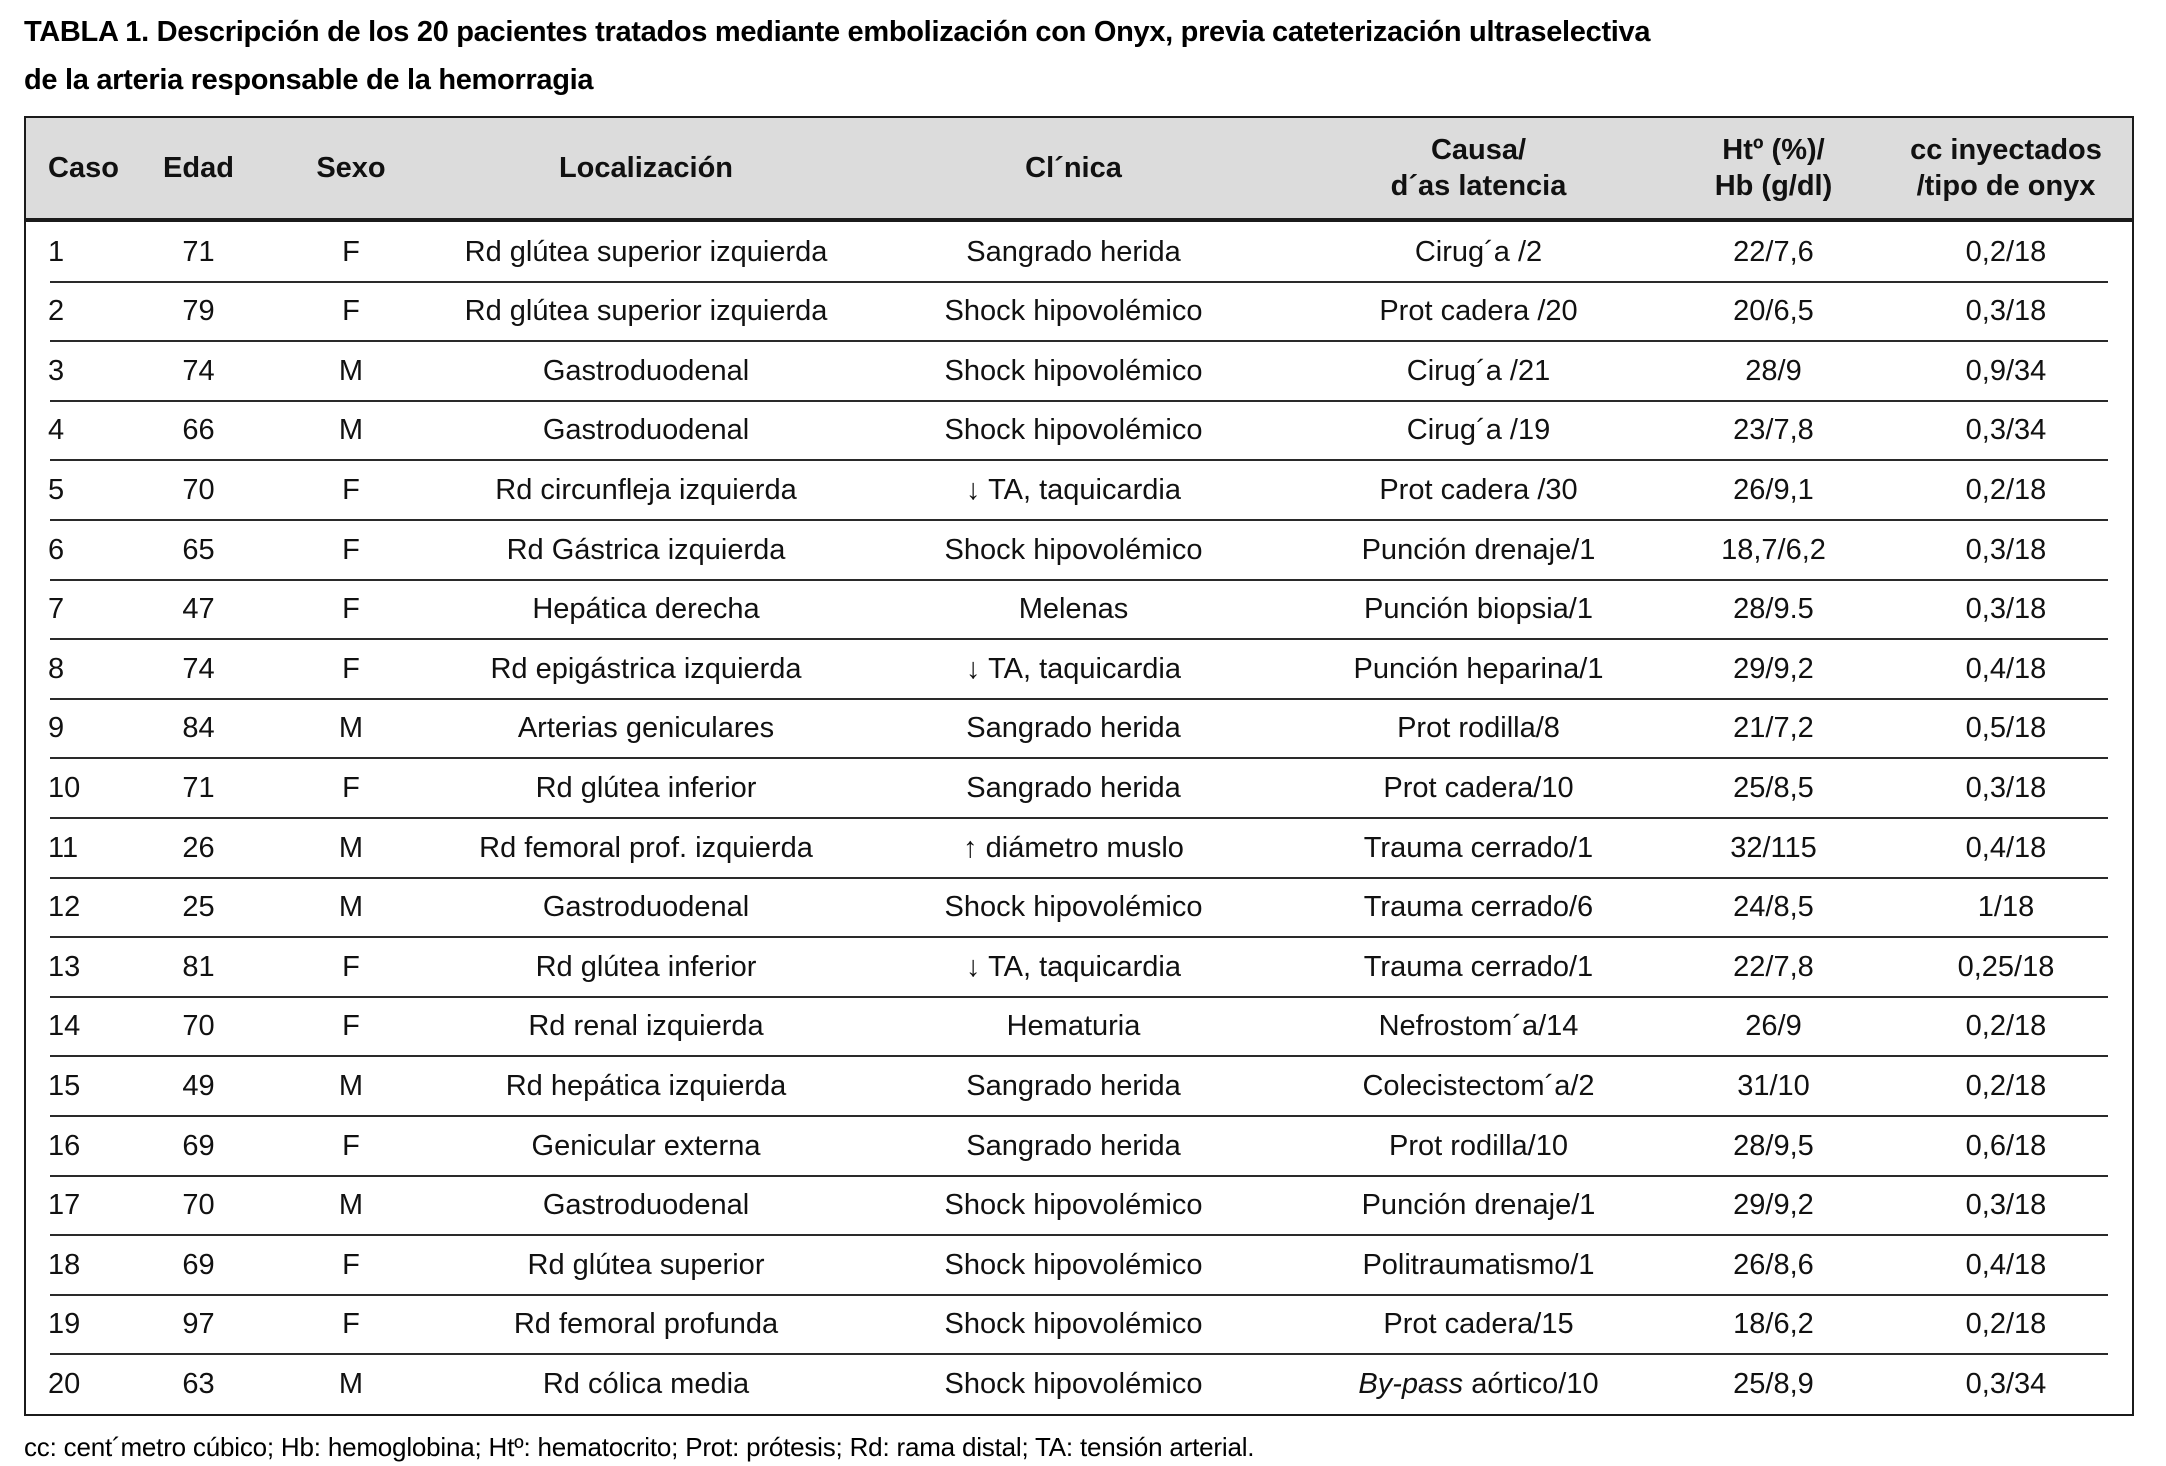 Image resolution: width=2166 pixels, height=1466 pixels. I want to click on cell-causa: Trauma cerrado/1, so click(1478, 966).